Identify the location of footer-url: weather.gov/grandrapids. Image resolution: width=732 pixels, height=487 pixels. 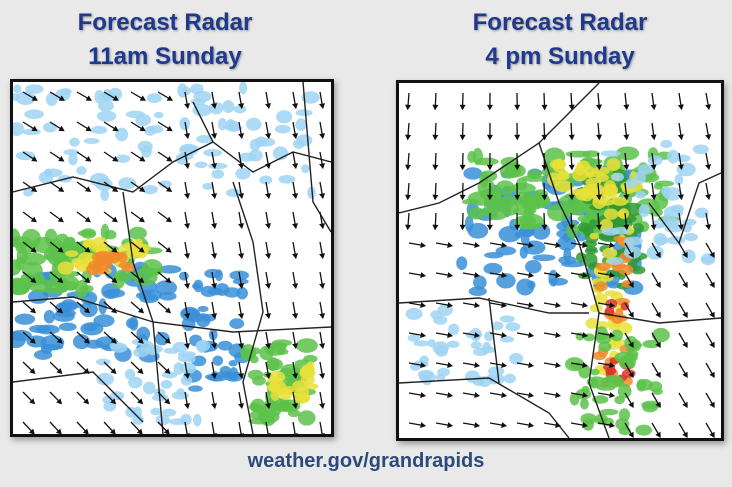
(366, 461).